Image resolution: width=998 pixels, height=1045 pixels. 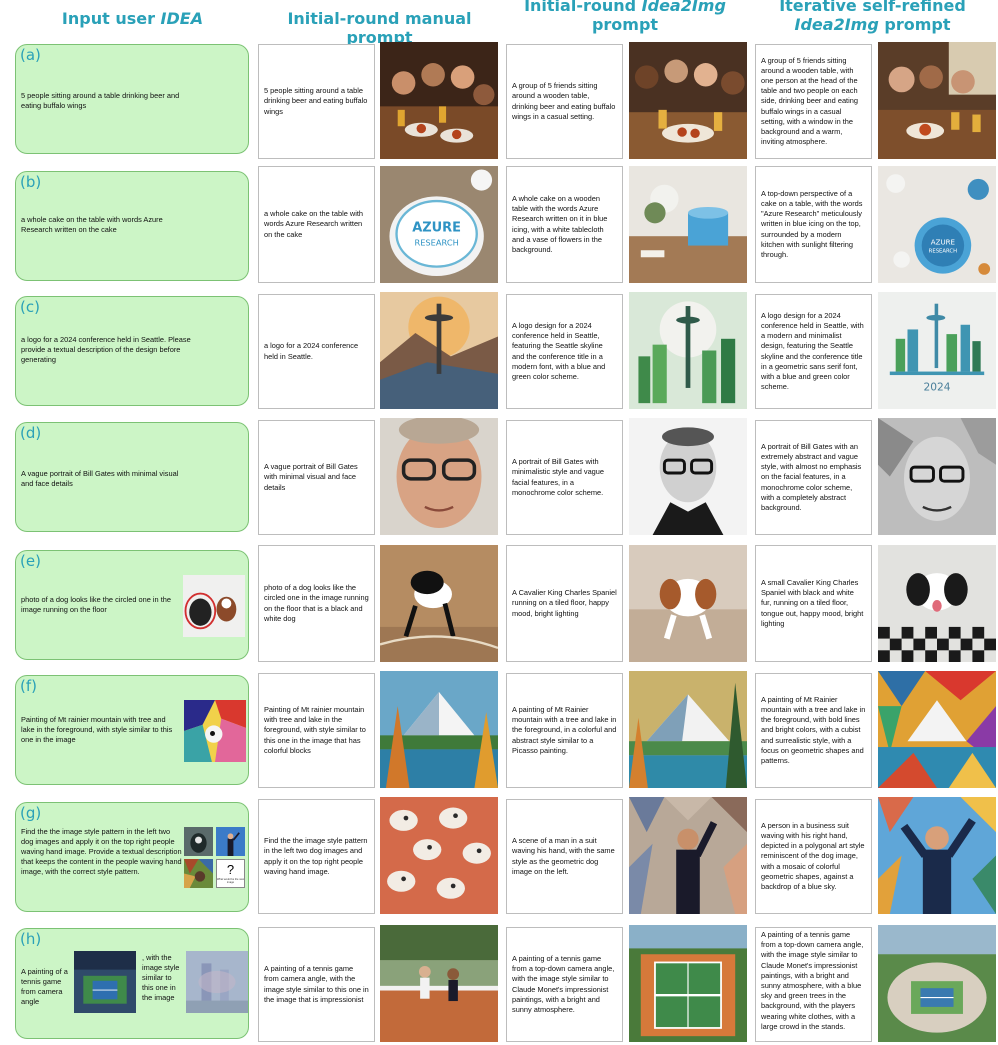 What do you see at coordinates (31, 182) in the screenshot?
I see `row-label: (b)` at bounding box center [31, 182].